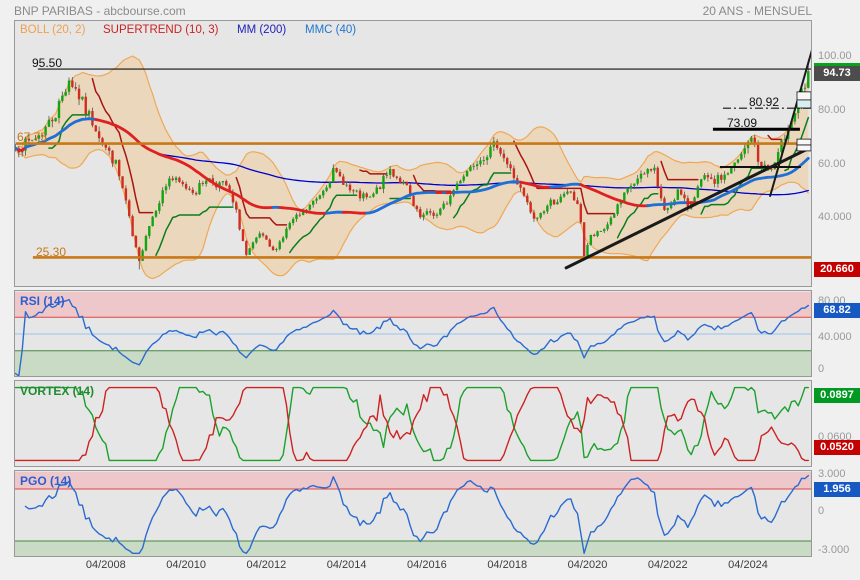 The height and width of the screenshot is (580, 860). I want to click on pgo-tick-3: 3.000, so click(832, 474).